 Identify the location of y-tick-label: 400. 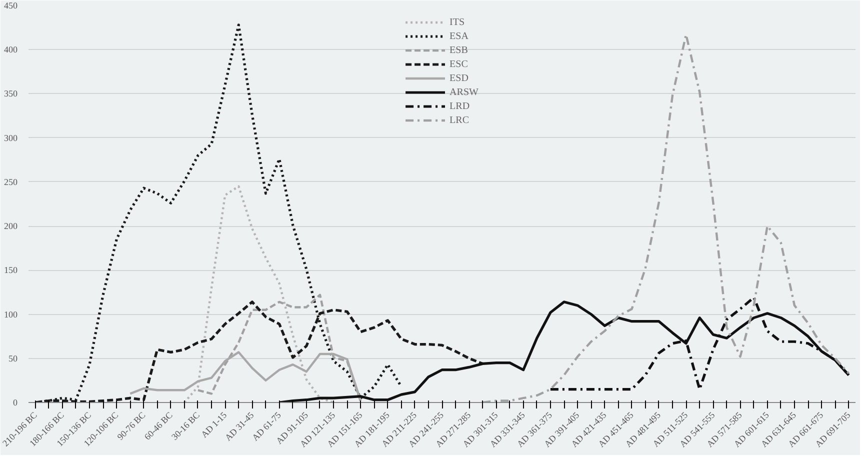
(11, 49).